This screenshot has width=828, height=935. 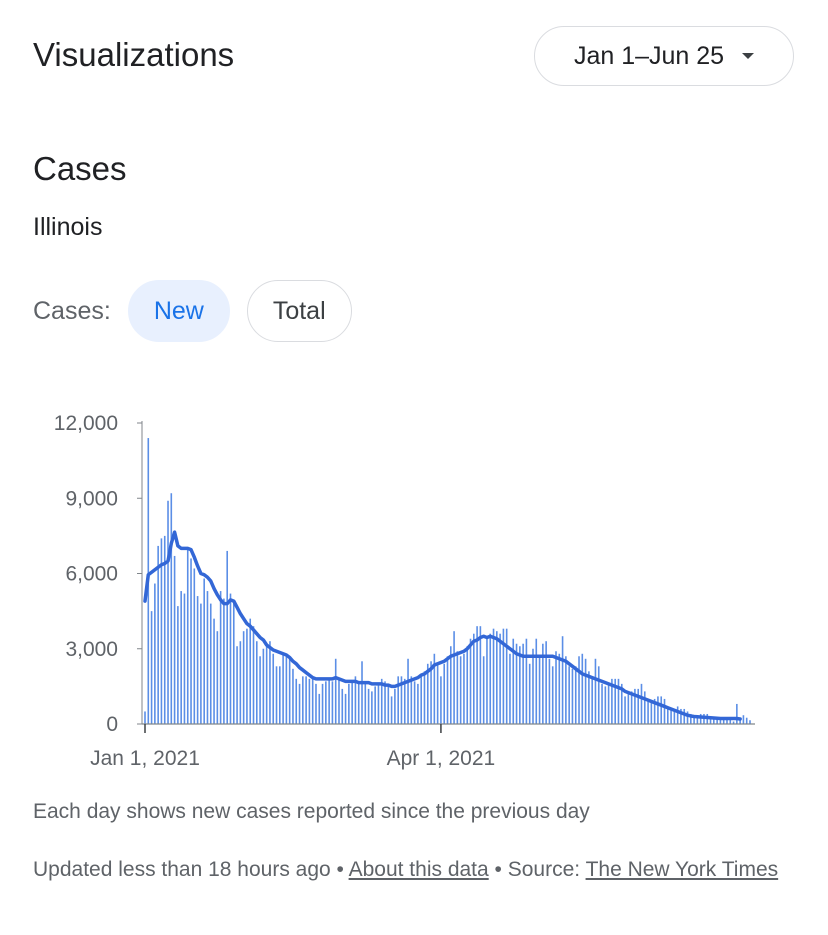 I want to click on updated-text: Updated less than 18 hours ago, so click(x=182, y=869).